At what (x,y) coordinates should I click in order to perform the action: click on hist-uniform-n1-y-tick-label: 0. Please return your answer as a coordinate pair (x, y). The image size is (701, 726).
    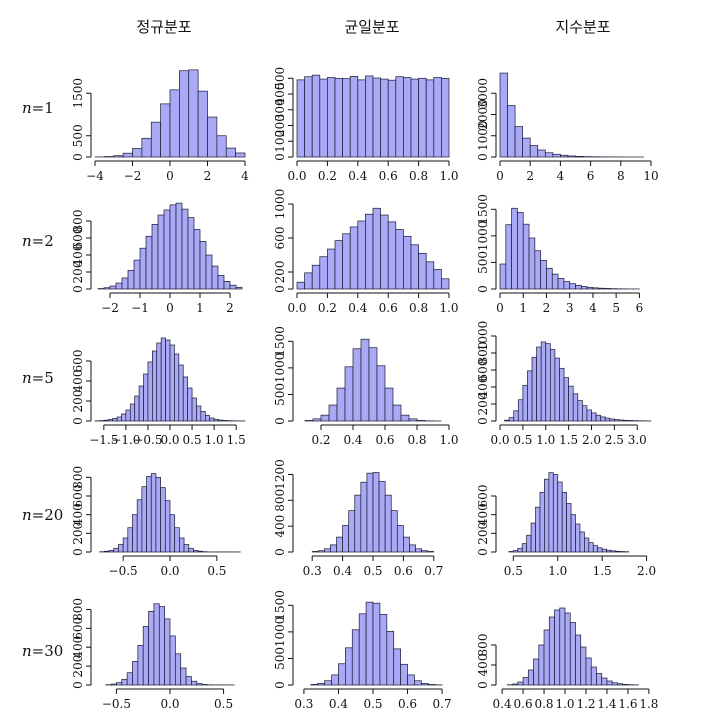
    Looking at the image, I should click on (280, 157).